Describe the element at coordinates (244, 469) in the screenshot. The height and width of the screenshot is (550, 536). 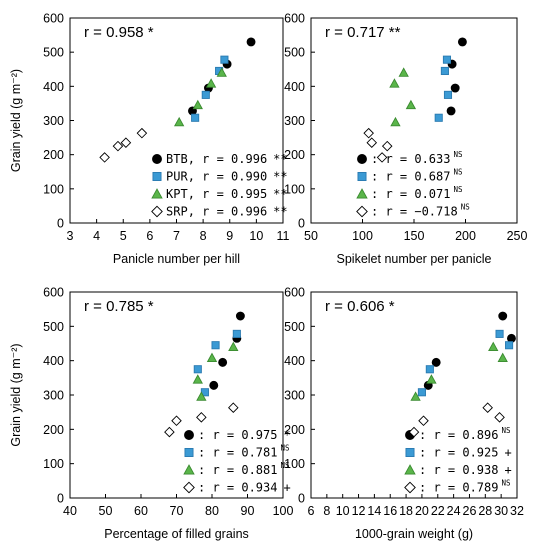
I see `legend-entry-kpt: : r = 0.881 NS` at that location.